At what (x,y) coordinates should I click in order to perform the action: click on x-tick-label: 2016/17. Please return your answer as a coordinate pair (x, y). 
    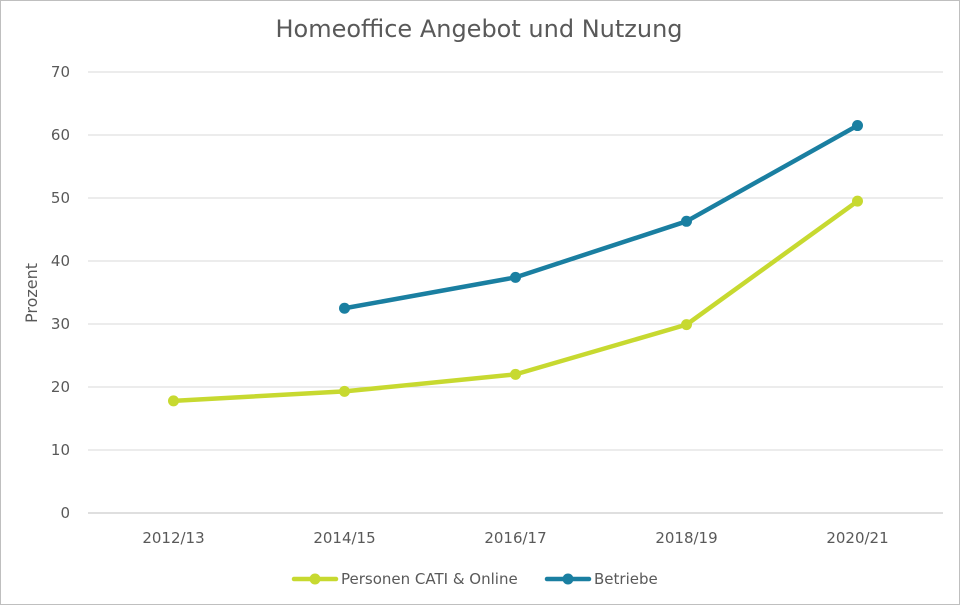
    Looking at the image, I should click on (515, 538).